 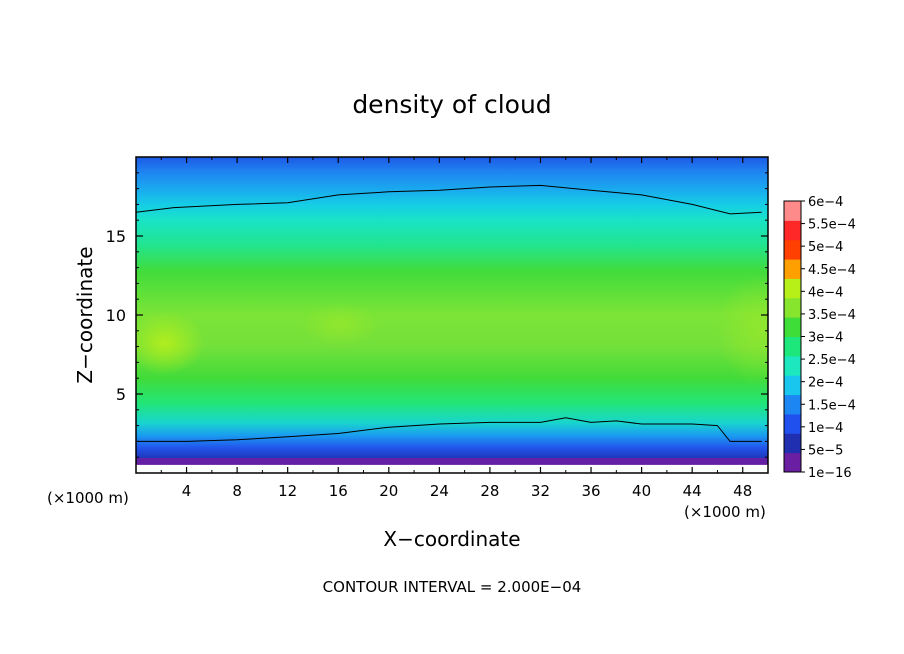 I want to click on x-tick-label: 28, so click(x=489, y=491).